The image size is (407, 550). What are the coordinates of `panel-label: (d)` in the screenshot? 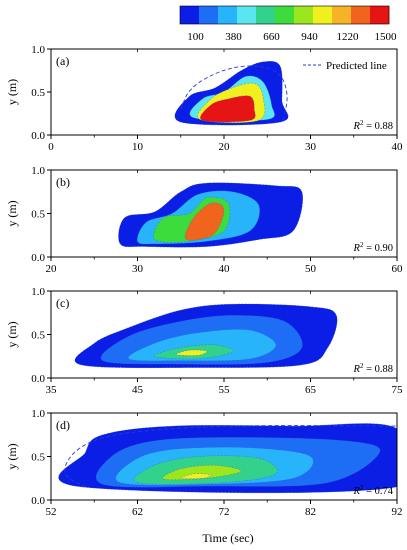 It's located at (63, 425).